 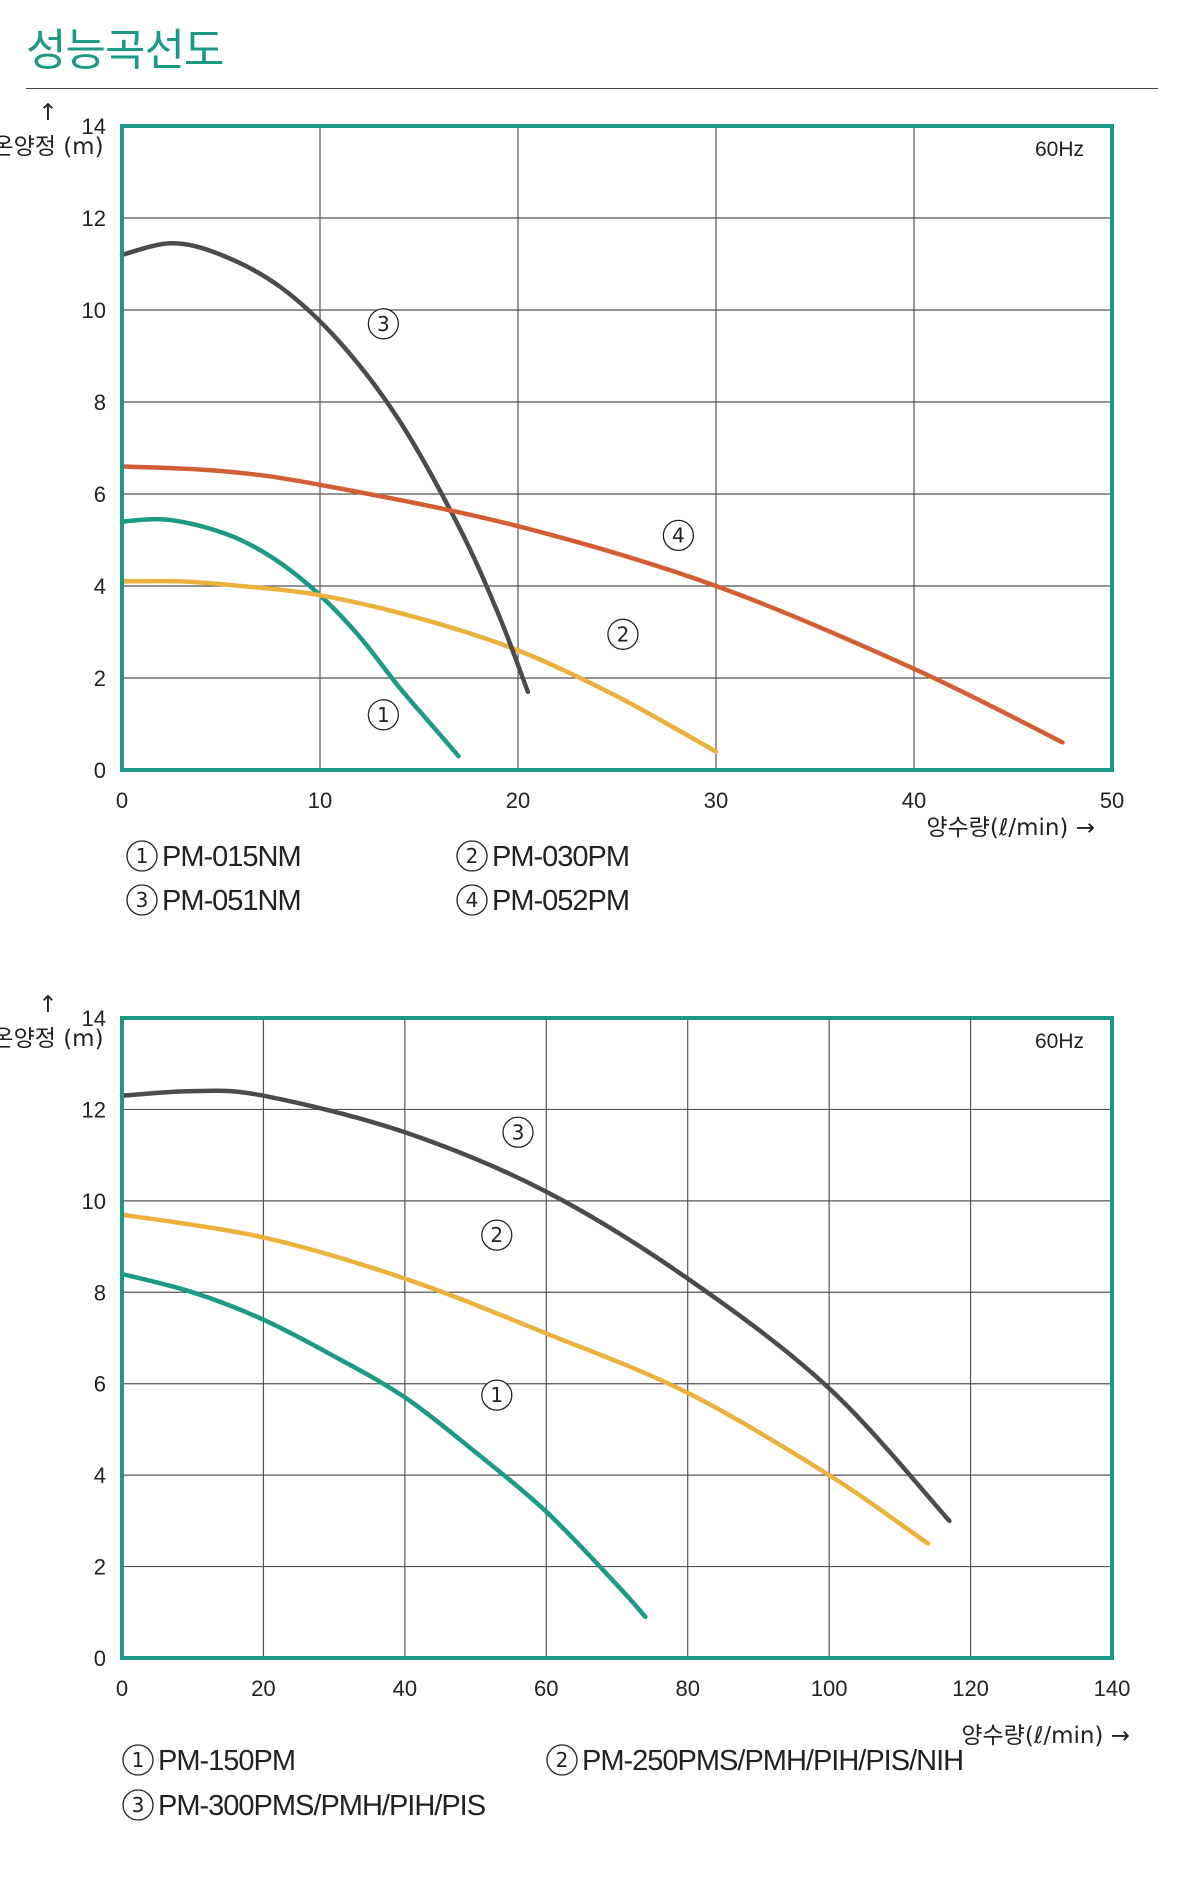 I want to click on x-tick-label: 60, so click(x=546, y=1688).